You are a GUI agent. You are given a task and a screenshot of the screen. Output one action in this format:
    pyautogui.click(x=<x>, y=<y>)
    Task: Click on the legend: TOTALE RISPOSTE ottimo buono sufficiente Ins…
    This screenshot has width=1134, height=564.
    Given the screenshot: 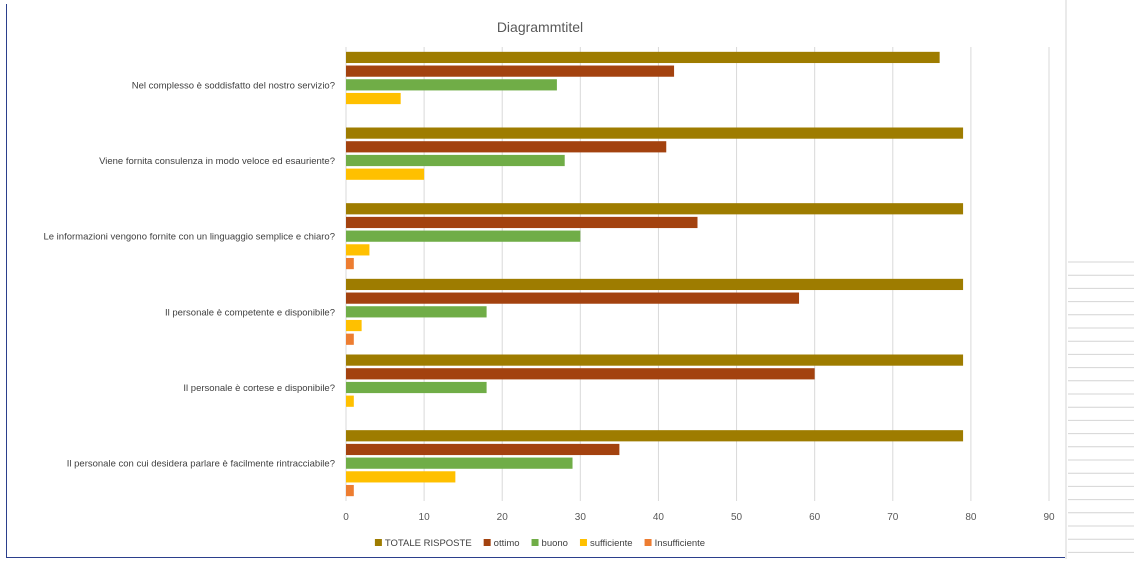 What is the action you would take?
    pyautogui.click(x=540, y=543)
    